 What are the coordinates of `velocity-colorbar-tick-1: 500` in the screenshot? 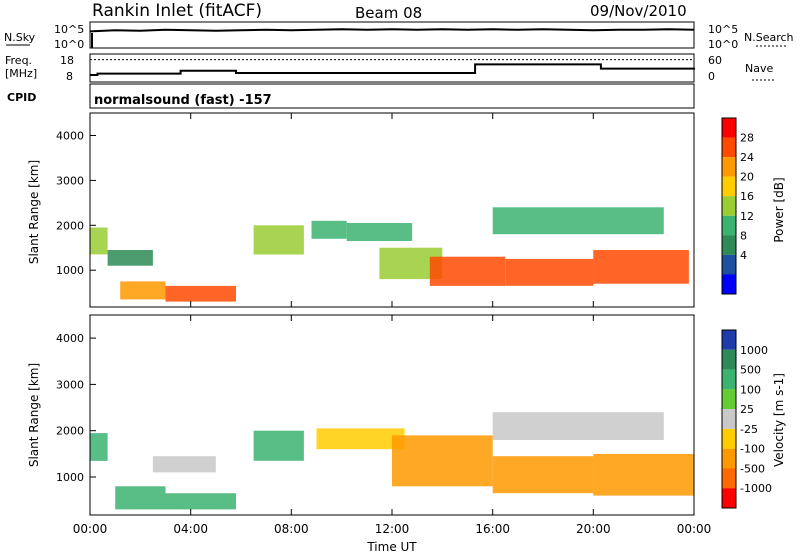 It's located at (750, 370).